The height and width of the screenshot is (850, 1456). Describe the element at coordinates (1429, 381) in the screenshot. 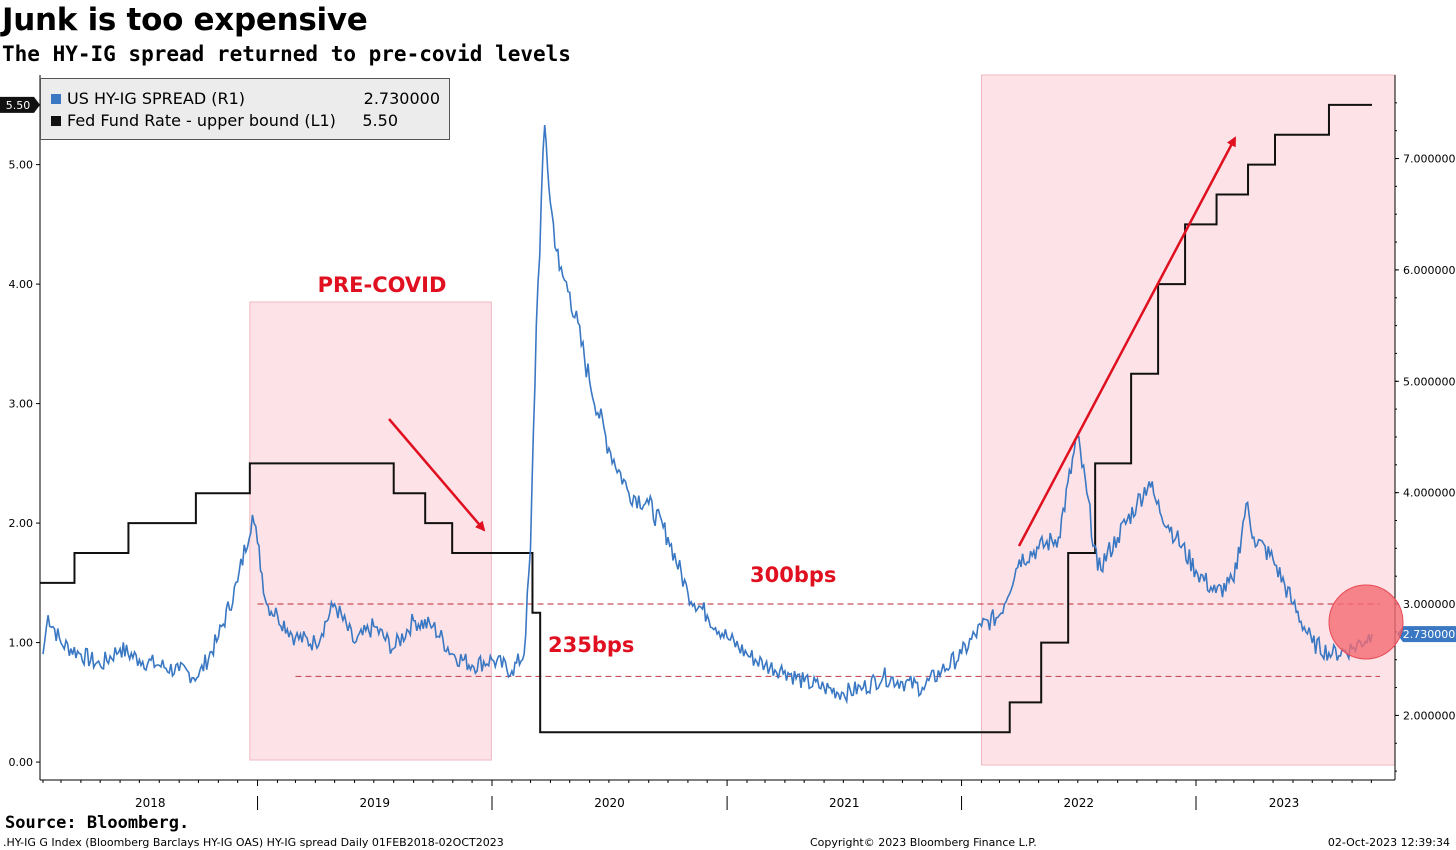

I see `right-axis-tick-label: 5.000000` at that location.